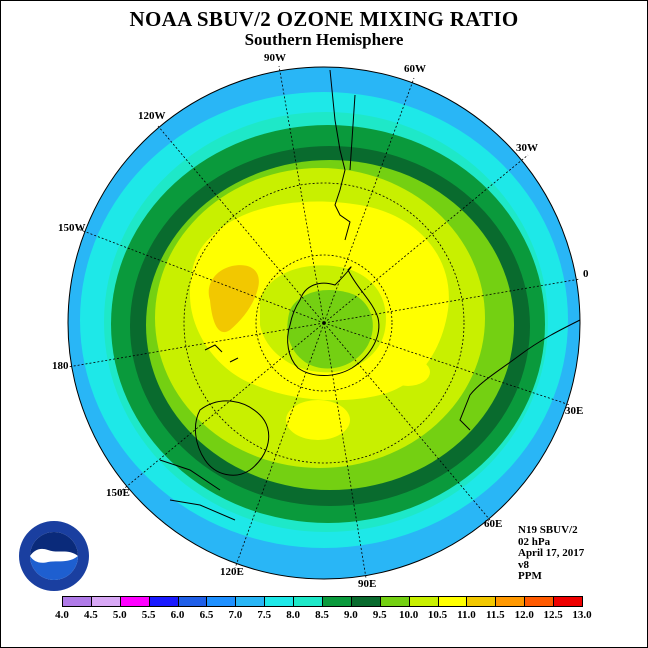  I want to click on legend-tick-label: 10.5, so click(437, 615).